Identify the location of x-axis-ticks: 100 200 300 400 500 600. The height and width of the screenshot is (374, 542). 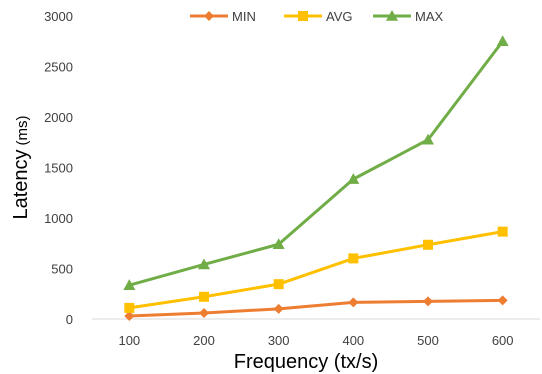
(315, 340).